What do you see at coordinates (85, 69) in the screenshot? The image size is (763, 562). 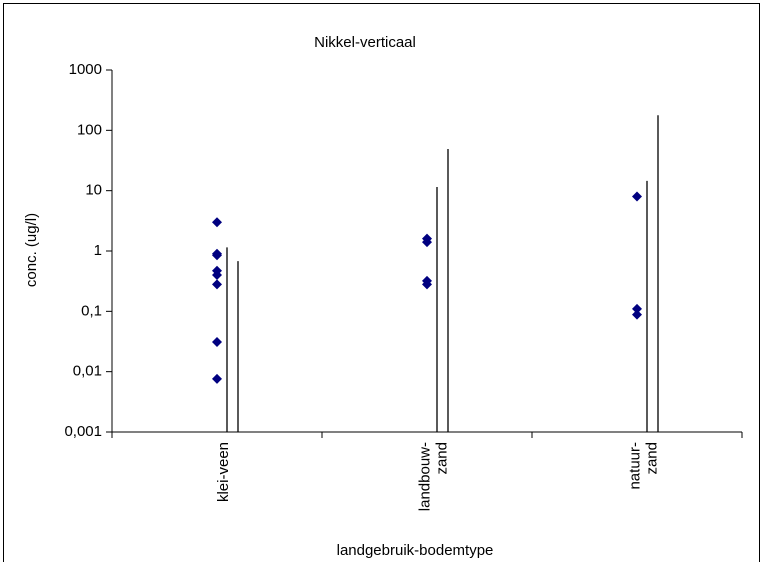 I see `y-tick-label: 1000` at bounding box center [85, 69].